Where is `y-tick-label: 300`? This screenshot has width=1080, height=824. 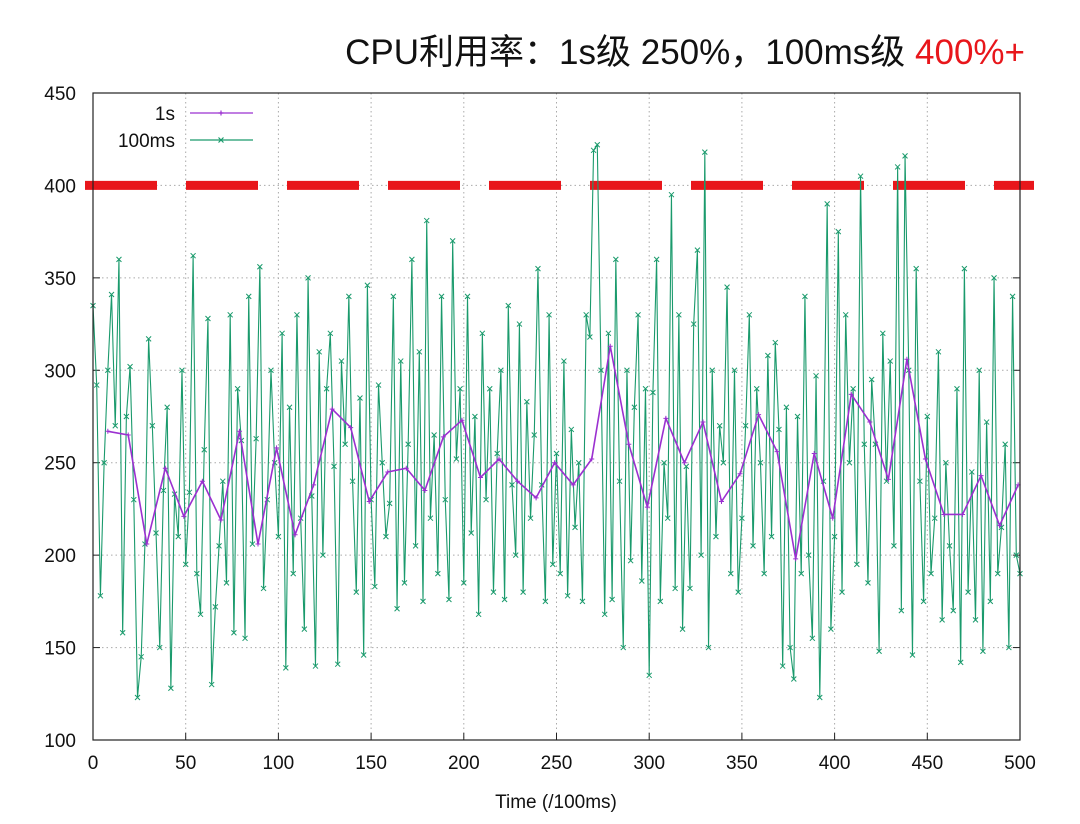 y-tick-label: 300 is located at coordinates (60, 371).